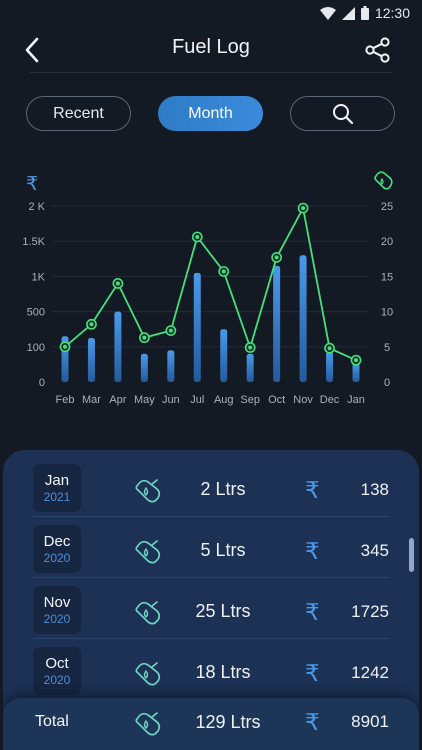 The width and height of the screenshot is (422, 750). Describe the element at coordinates (197, 400) in the screenshot. I see `x-tick-label: Jul` at that location.